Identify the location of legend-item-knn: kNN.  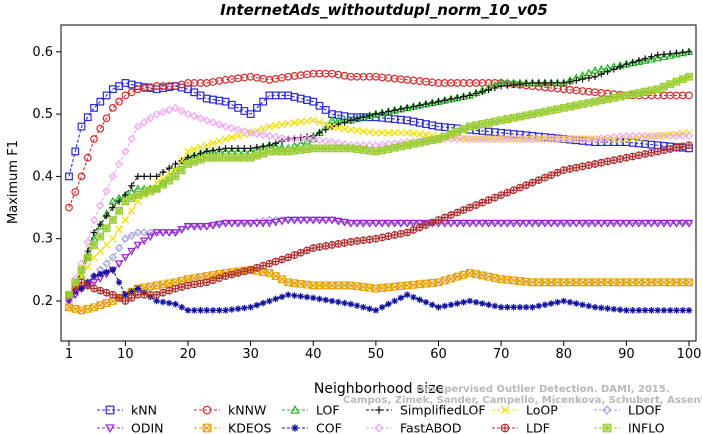
(127, 410).